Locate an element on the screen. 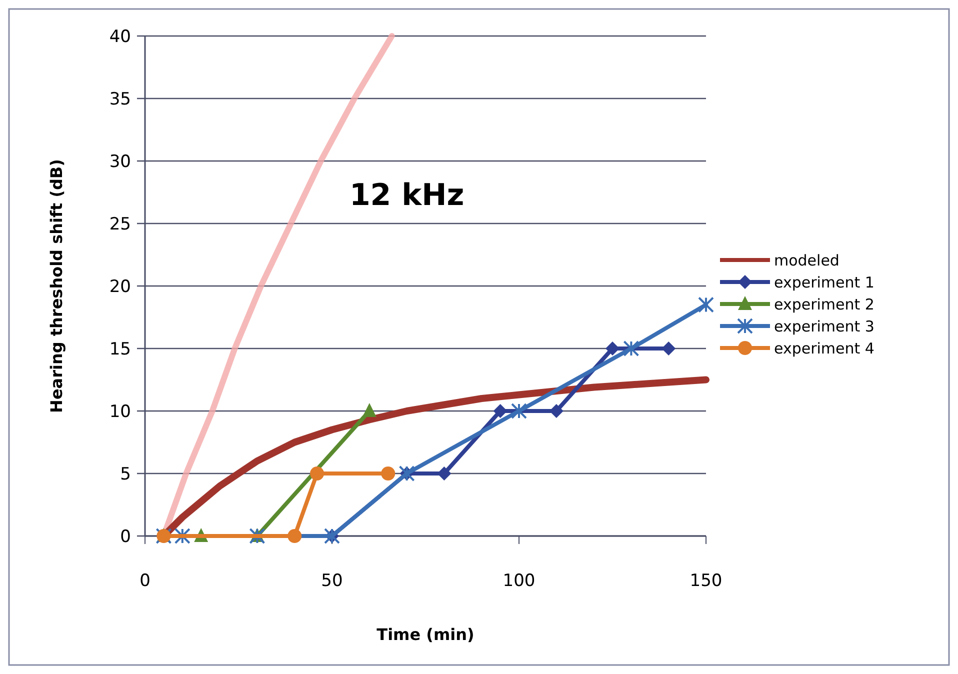 Image resolution: width=958 pixels, height=674 pixels. annotation: 12 kHz is located at coordinates (406, 195).